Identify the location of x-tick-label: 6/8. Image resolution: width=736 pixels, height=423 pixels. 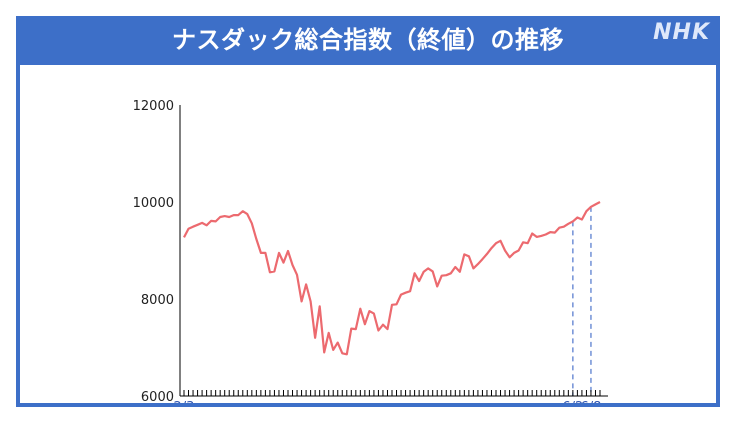
(590, 401).